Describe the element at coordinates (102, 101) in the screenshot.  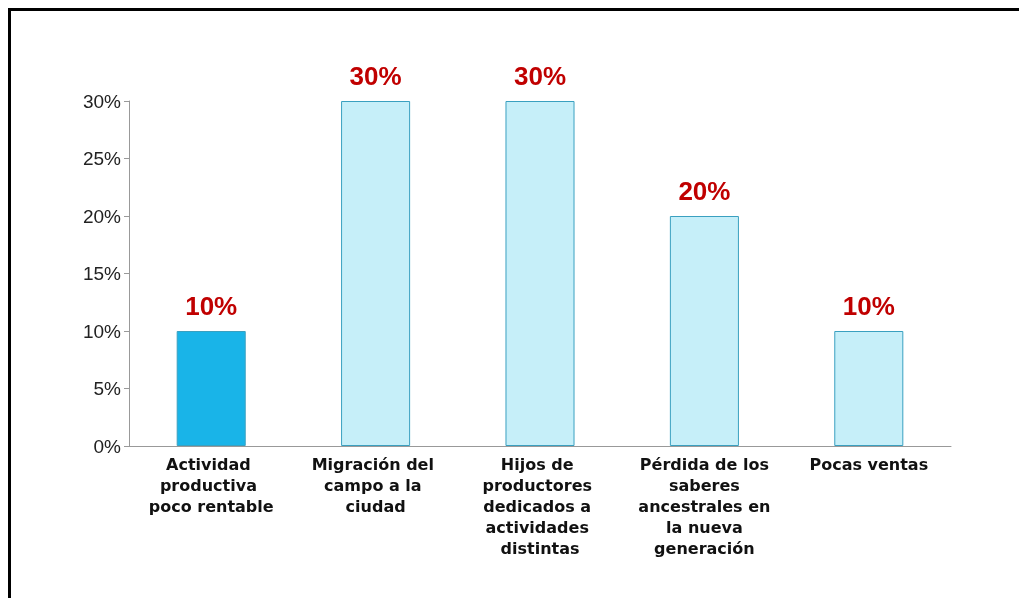
I see `y-tick-label: 30%` at that location.